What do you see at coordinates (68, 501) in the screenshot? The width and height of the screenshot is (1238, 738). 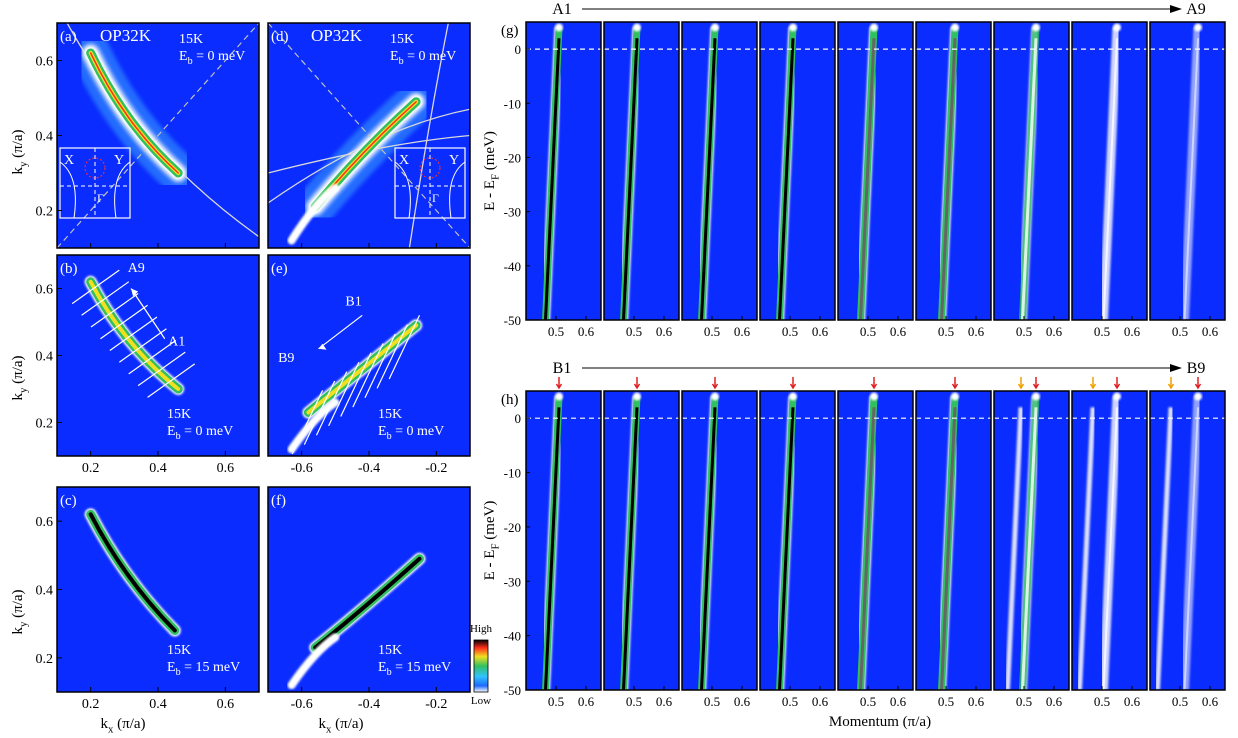 I see `panel-label: (c)` at bounding box center [68, 501].